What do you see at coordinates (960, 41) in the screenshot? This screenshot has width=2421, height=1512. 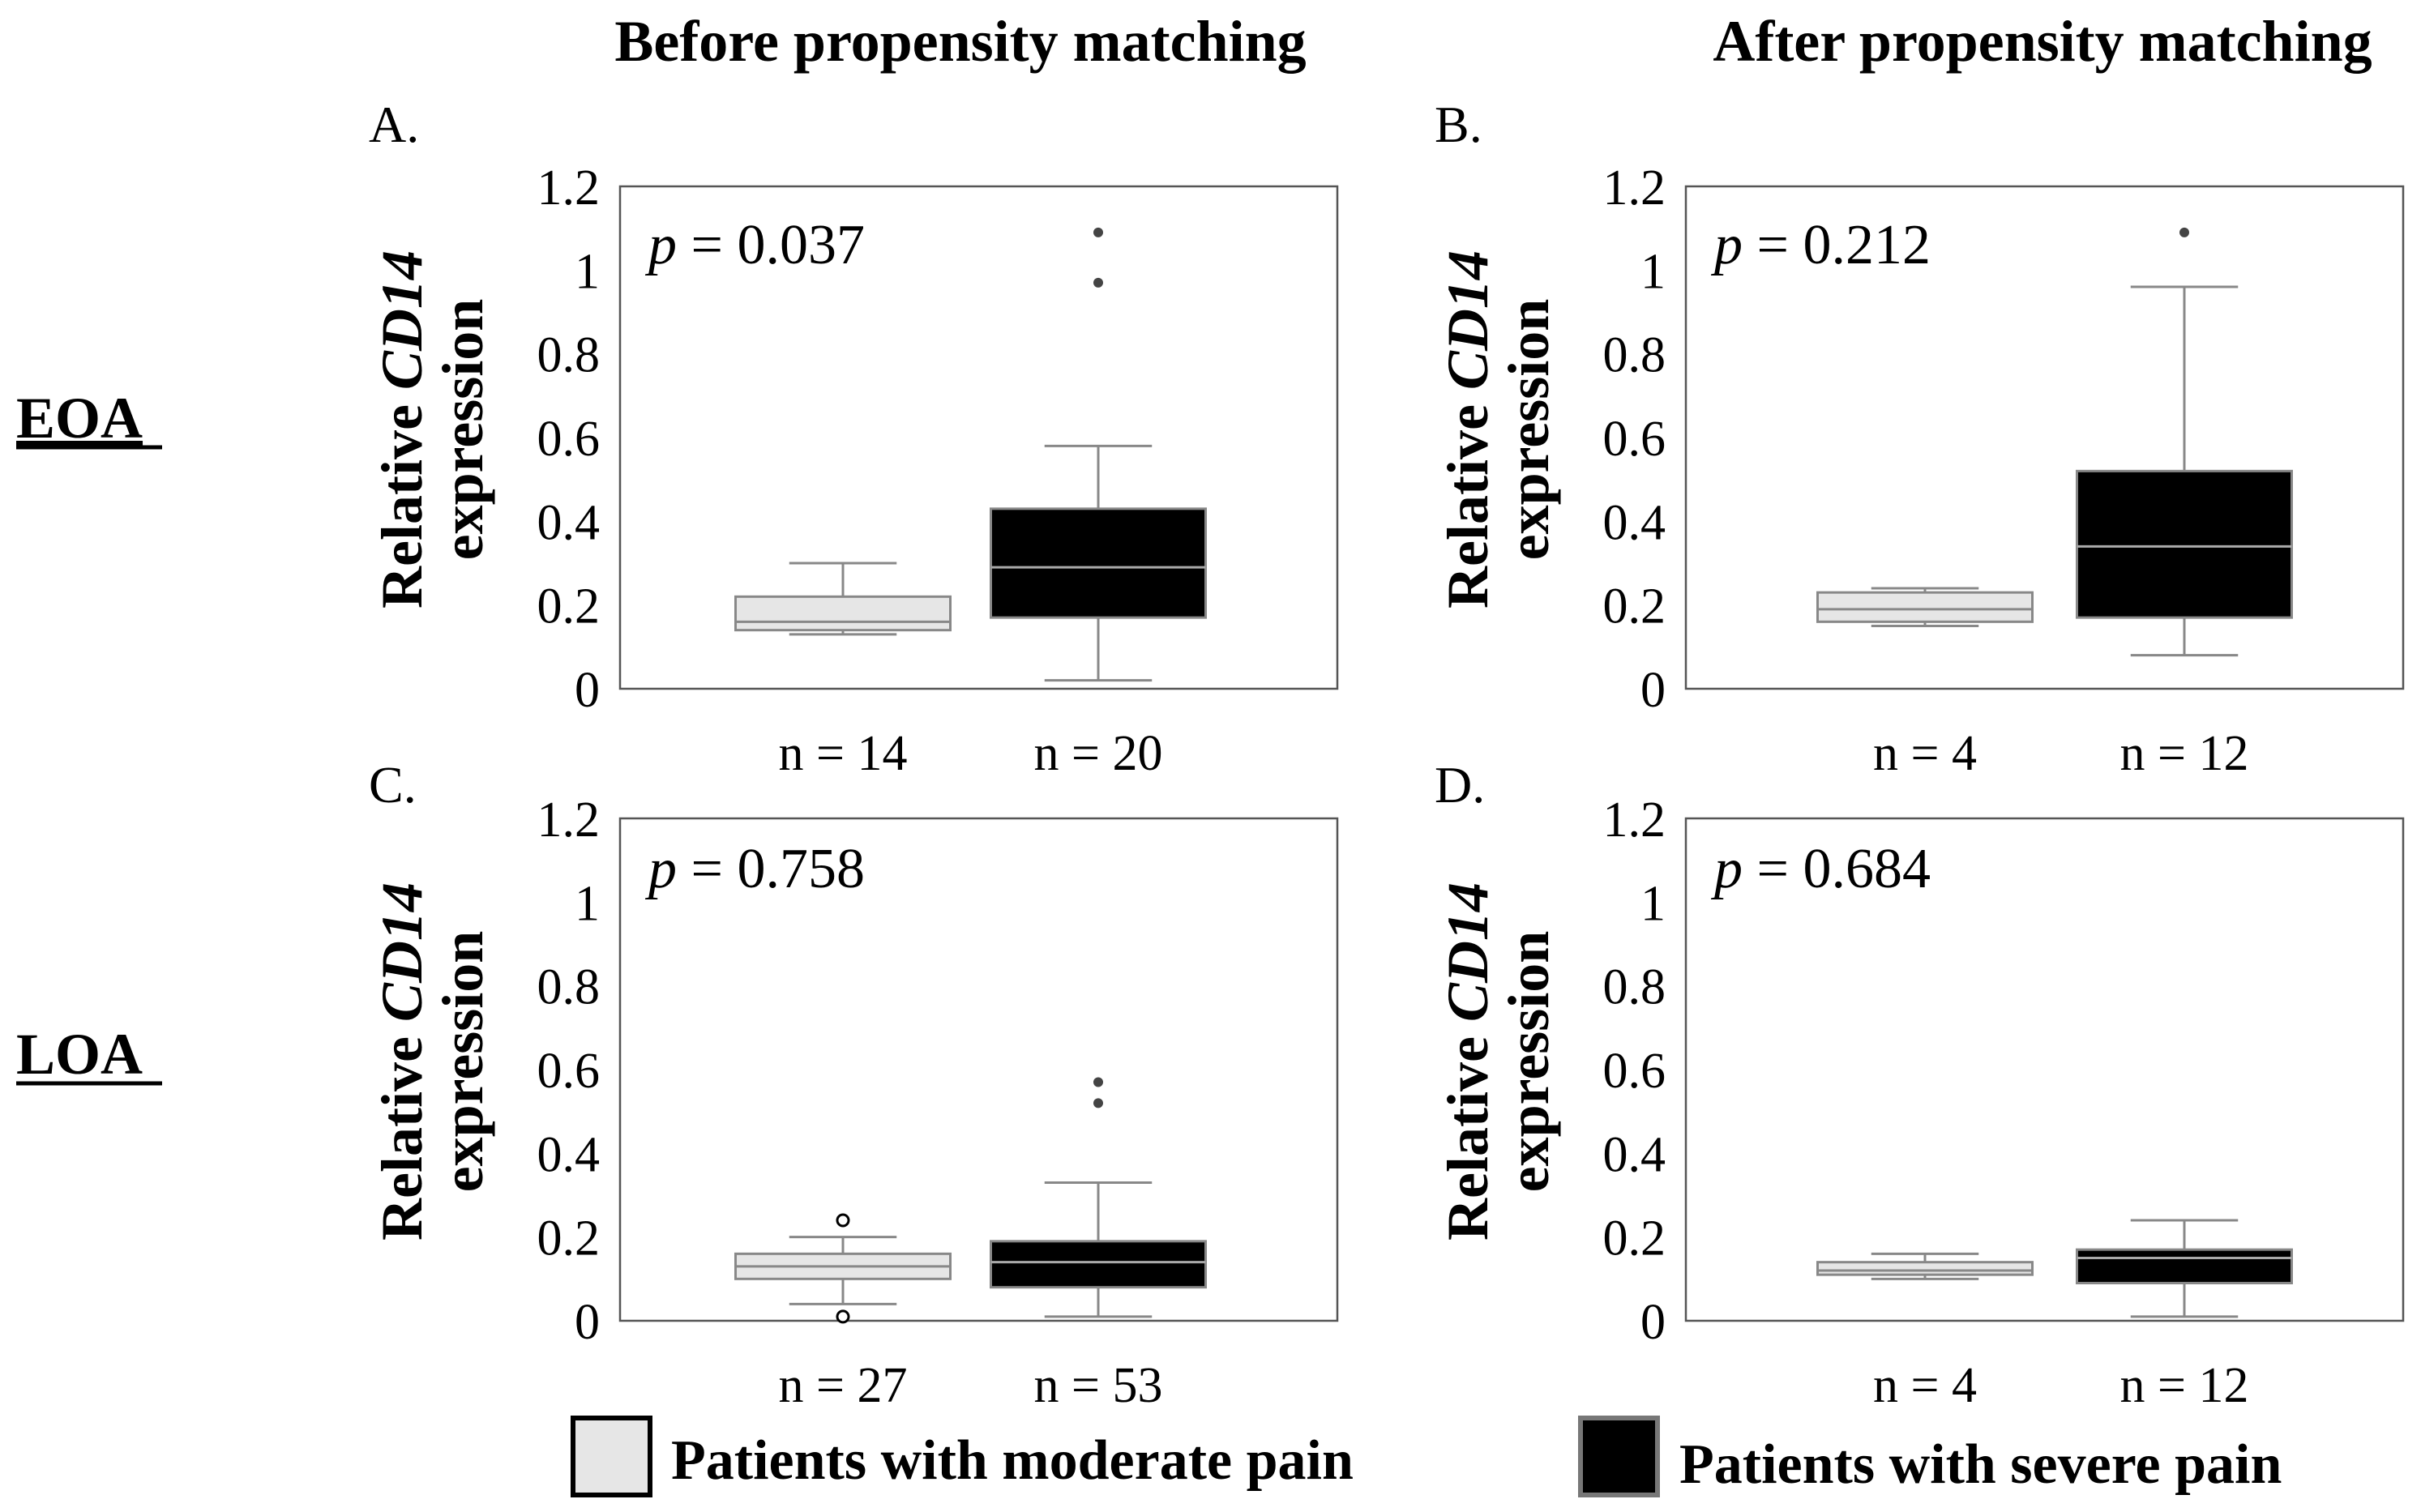 I see `column-header-before: Before propensity matching` at bounding box center [960, 41].